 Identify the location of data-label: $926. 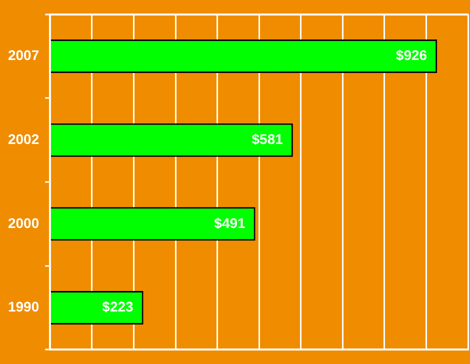
(412, 55).